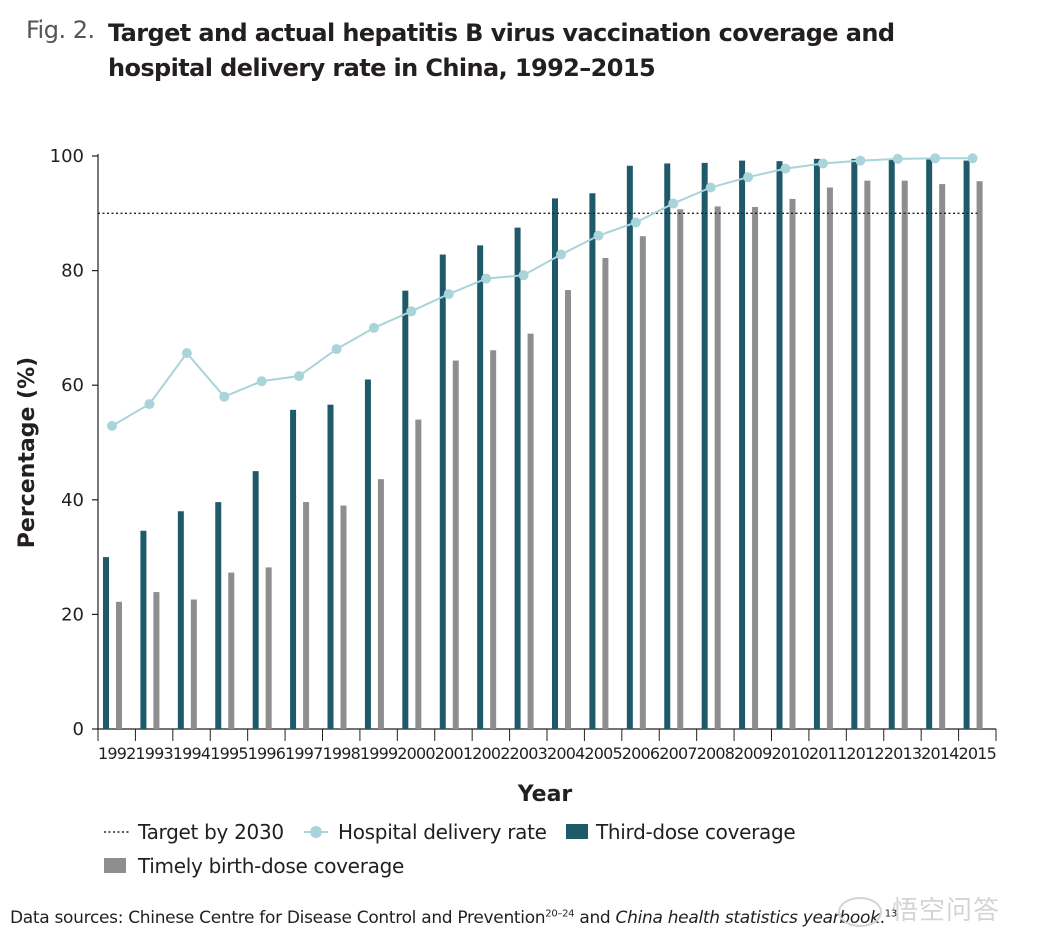 The image size is (1060, 940). Describe the element at coordinates (418, 574) in the screenshot. I see `bar-birth-dose-2000` at that location.